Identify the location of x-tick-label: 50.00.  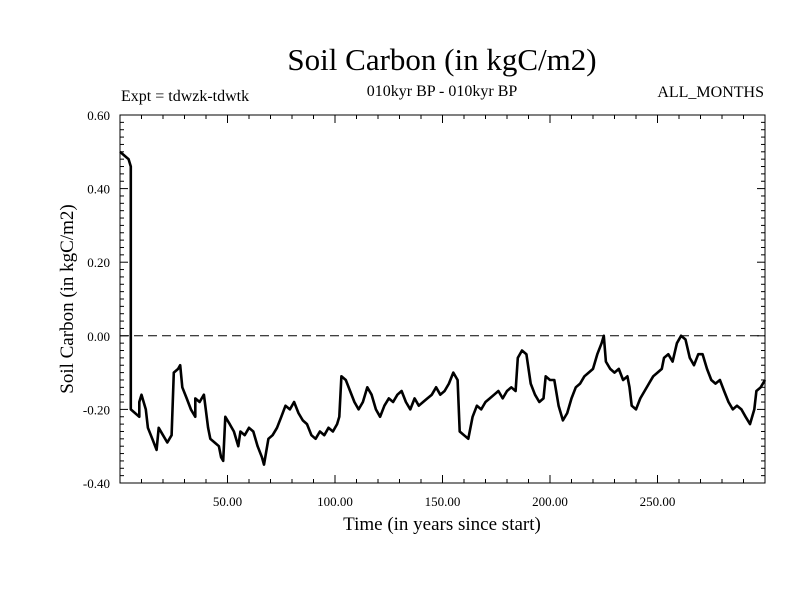
(227, 501).